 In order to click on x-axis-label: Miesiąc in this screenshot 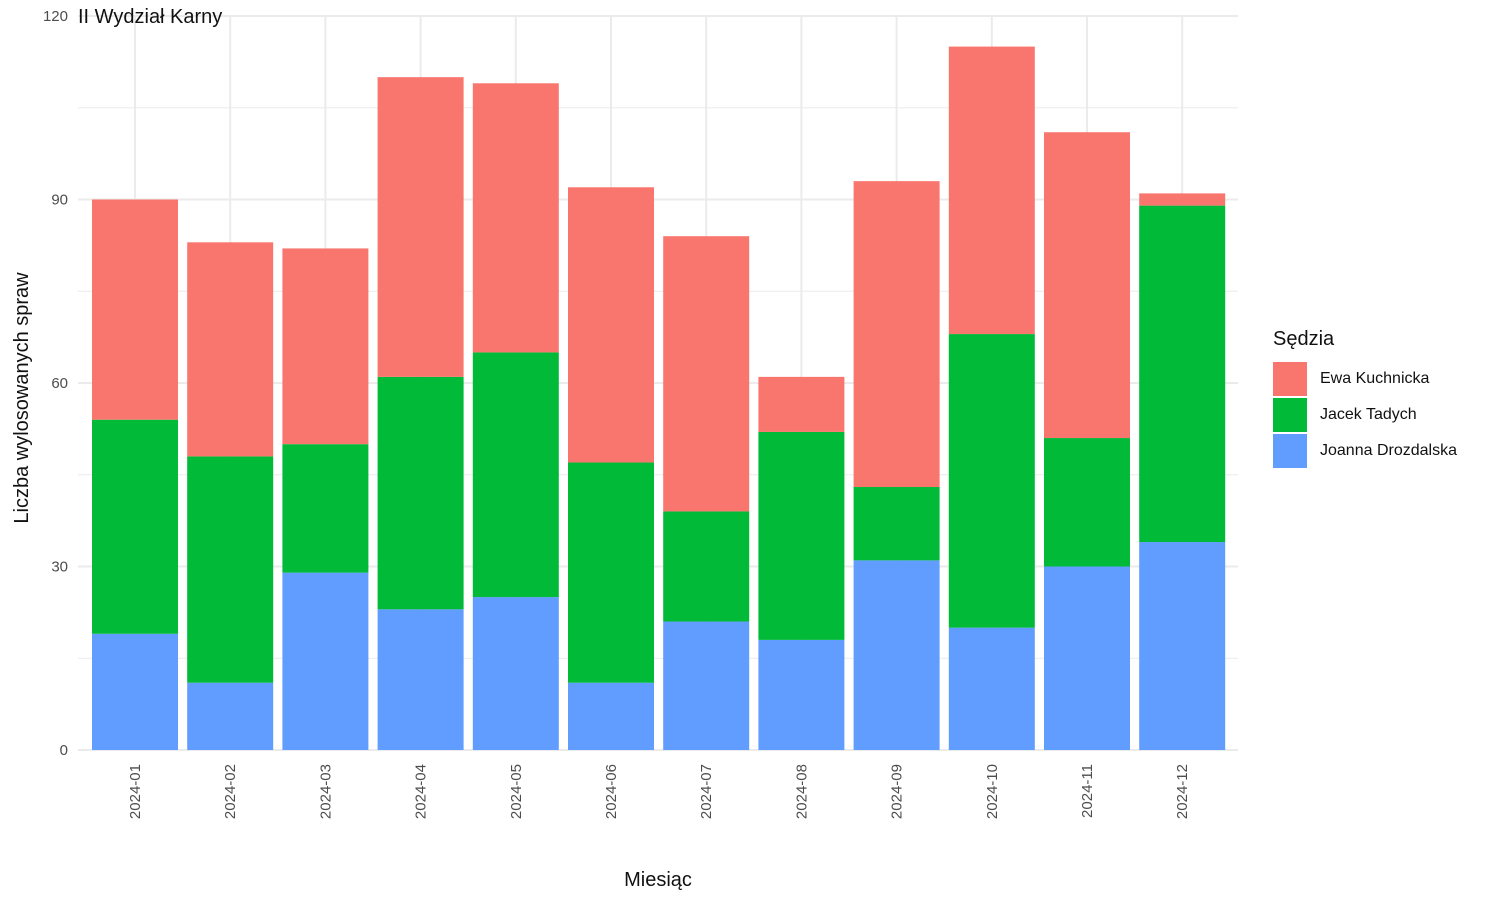, I will do `click(658, 880)`.